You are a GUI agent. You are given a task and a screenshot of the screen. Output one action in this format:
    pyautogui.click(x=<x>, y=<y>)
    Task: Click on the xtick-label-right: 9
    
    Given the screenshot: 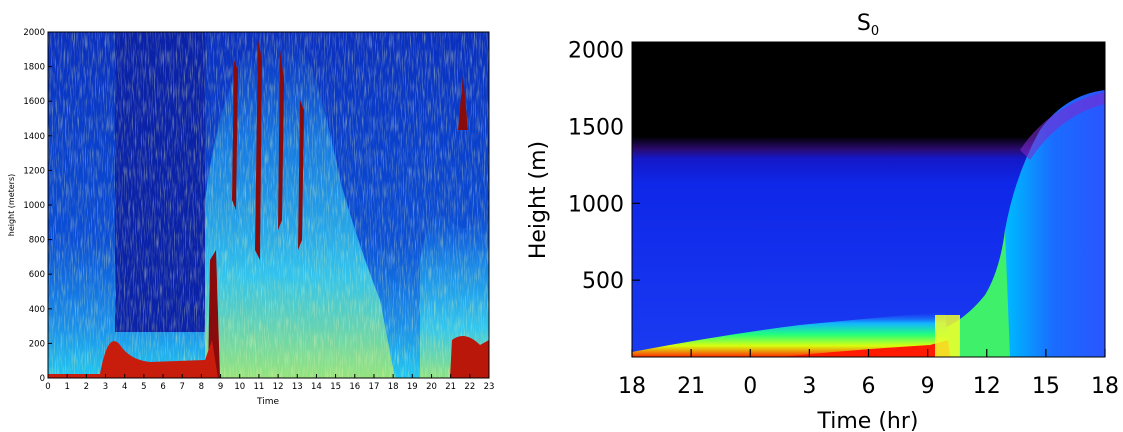 What is the action you would take?
    pyautogui.click(x=928, y=386)
    